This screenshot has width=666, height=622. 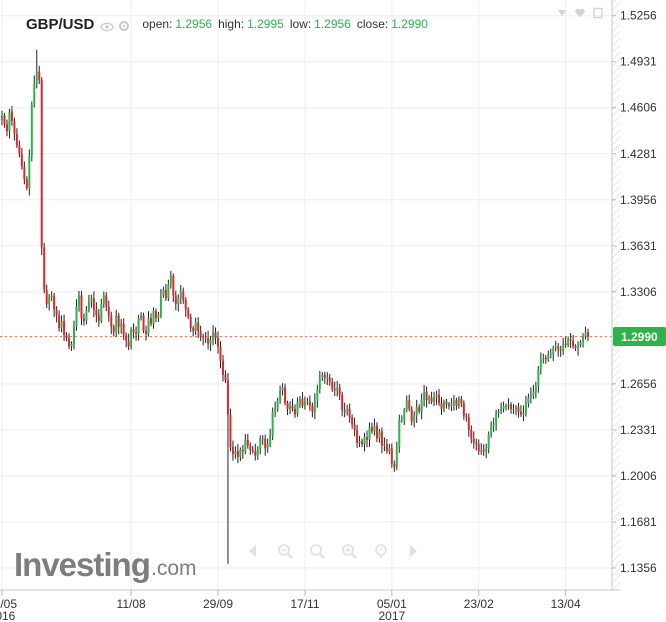 What do you see at coordinates (8, 615) in the screenshot?
I see `x-tick-year-label: 2016` at bounding box center [8, 615].